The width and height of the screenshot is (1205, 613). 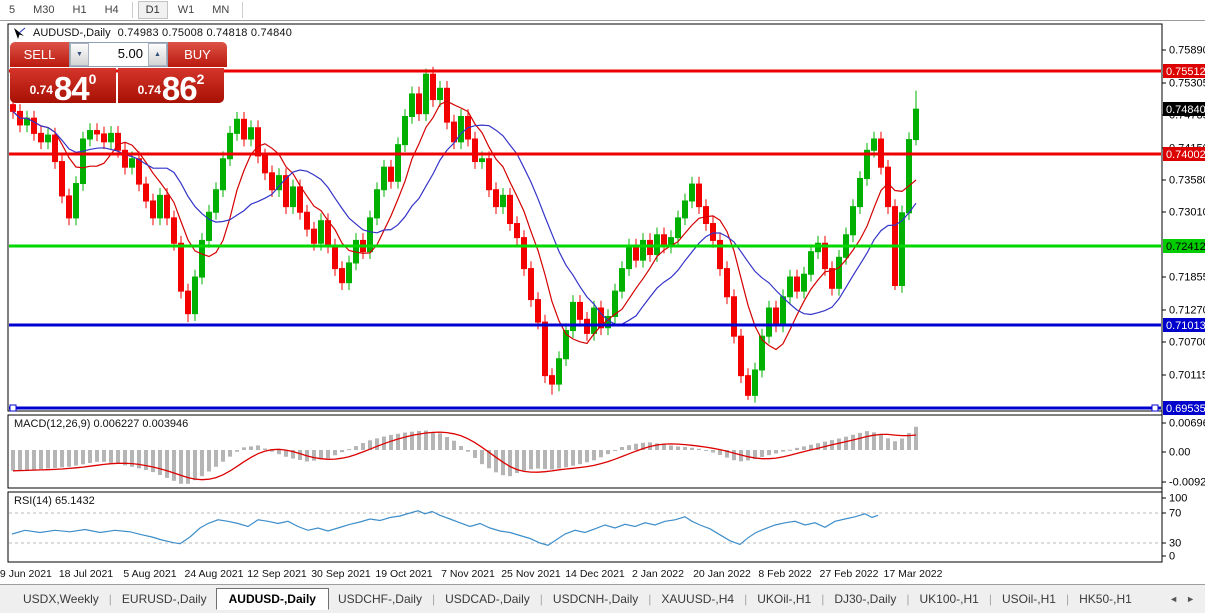 I want to click on timeframe-button-h1: H1, so click(x=79, y=10).